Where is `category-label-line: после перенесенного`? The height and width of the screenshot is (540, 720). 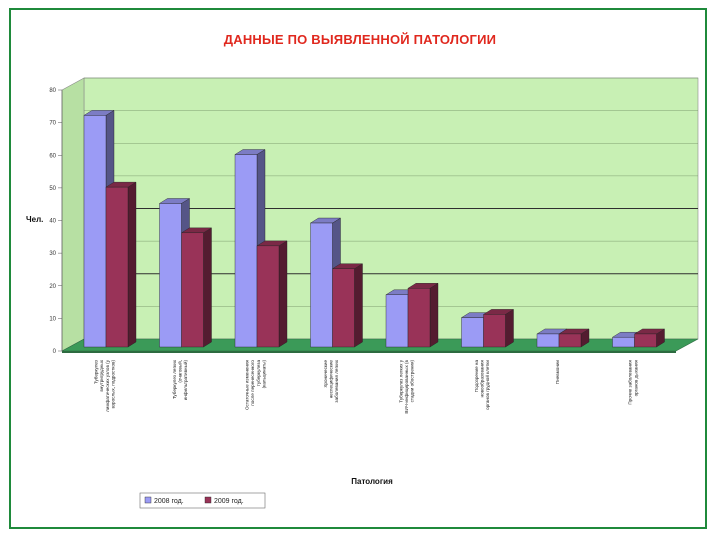
category-label-line: после перенесенного is located at coordinates (252, 383).